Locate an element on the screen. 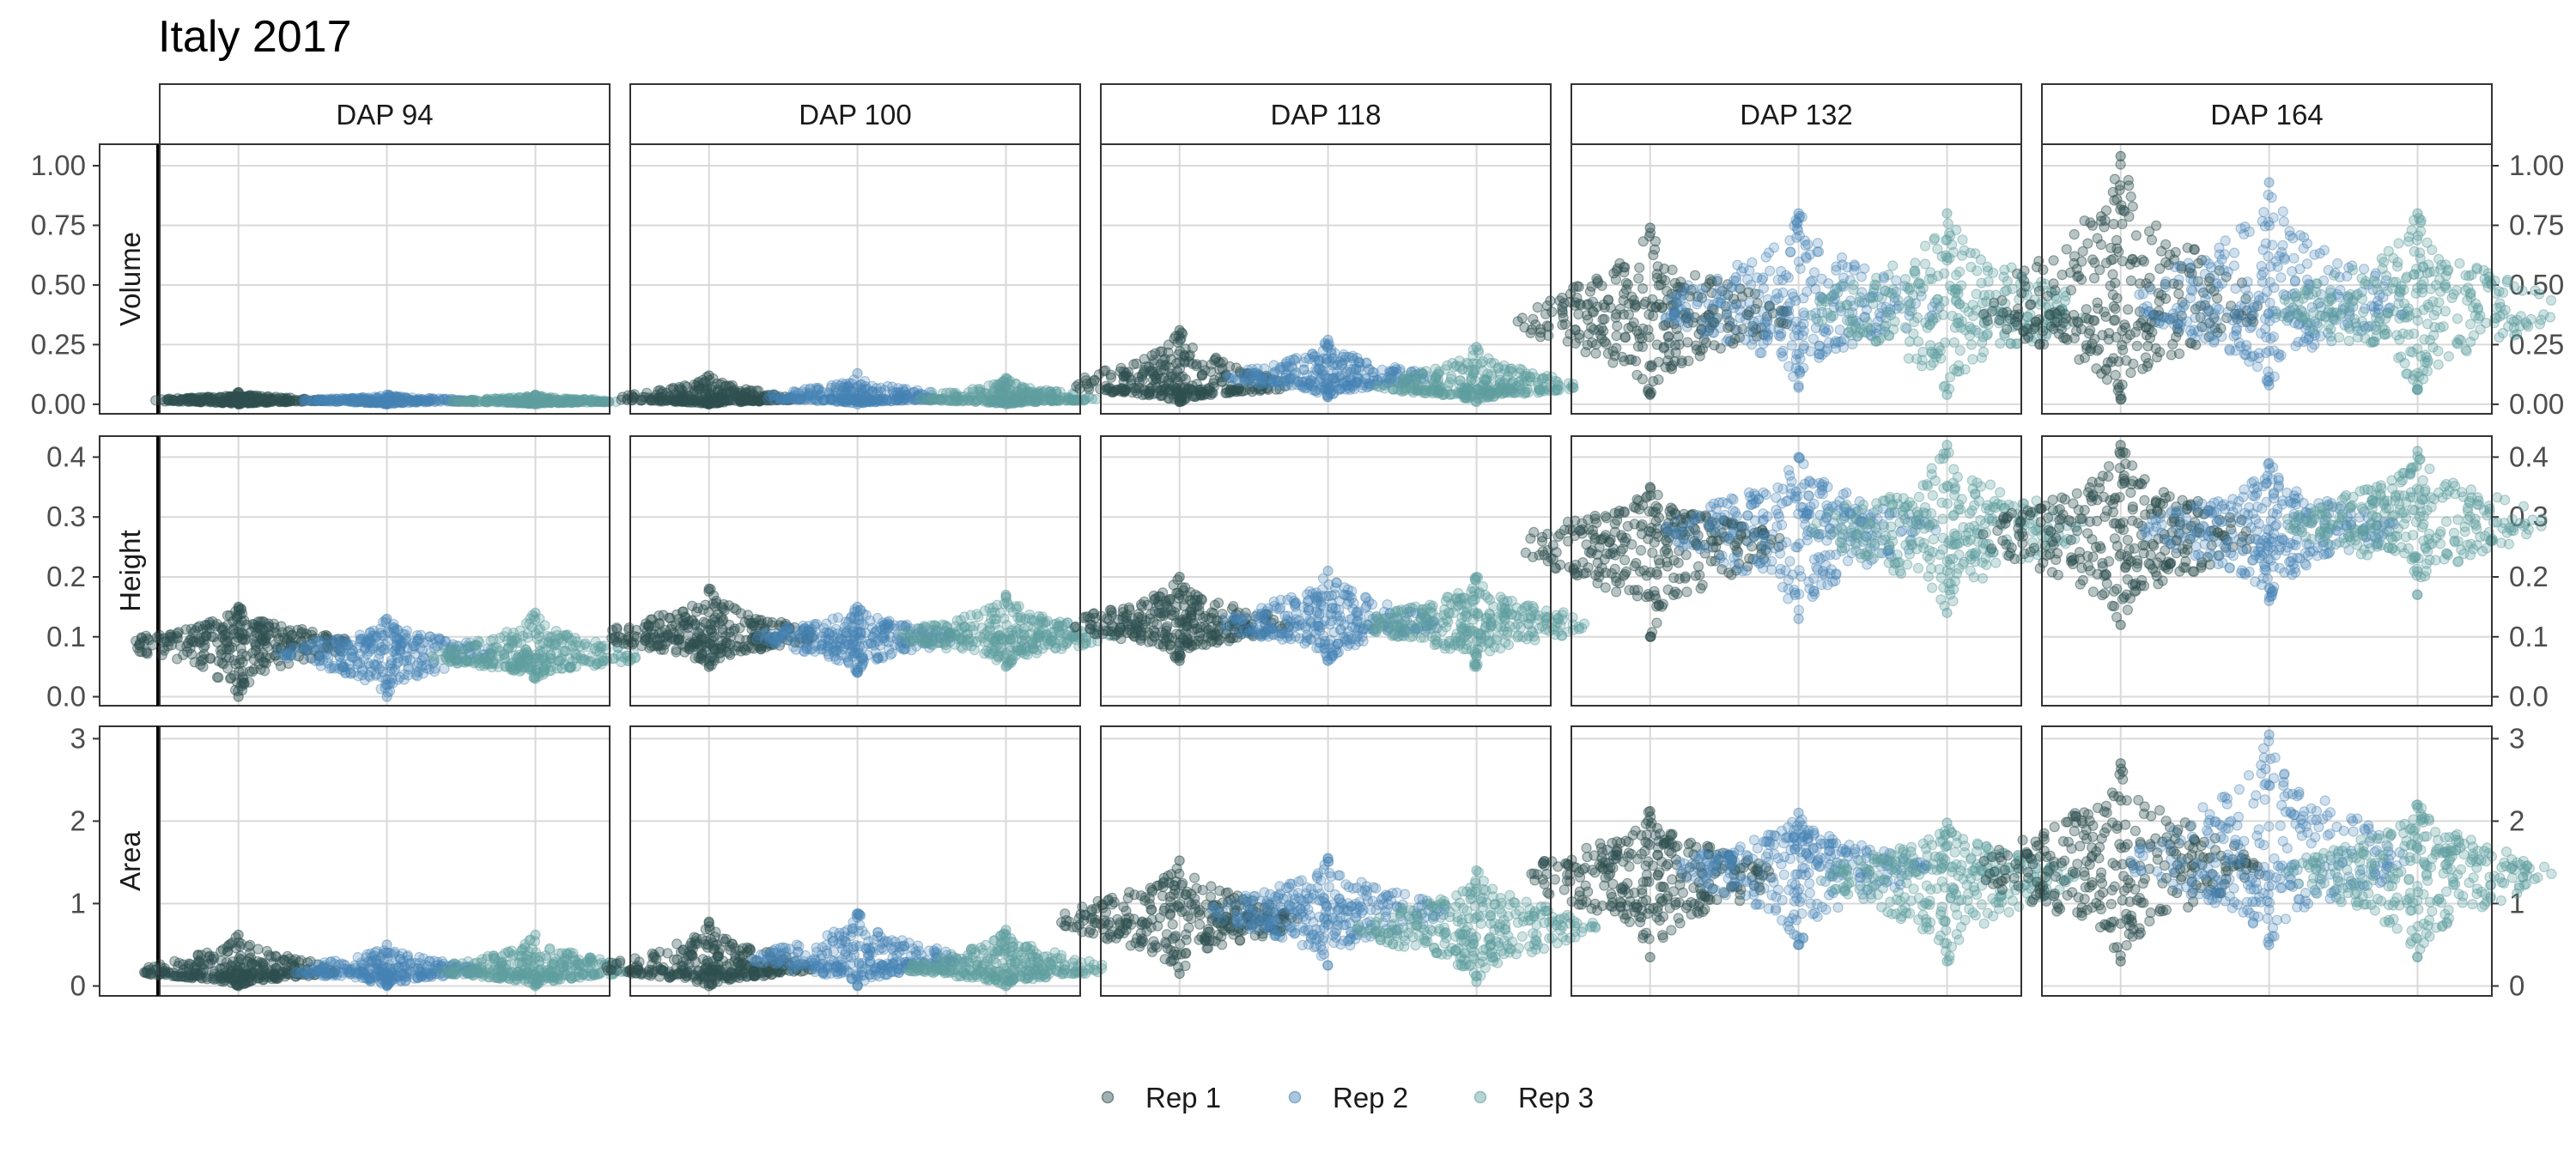 The height and width of the screenshot is (1159, 2576). strip-label-dap-100: DAP 100 is located at coordinates (855, 114).